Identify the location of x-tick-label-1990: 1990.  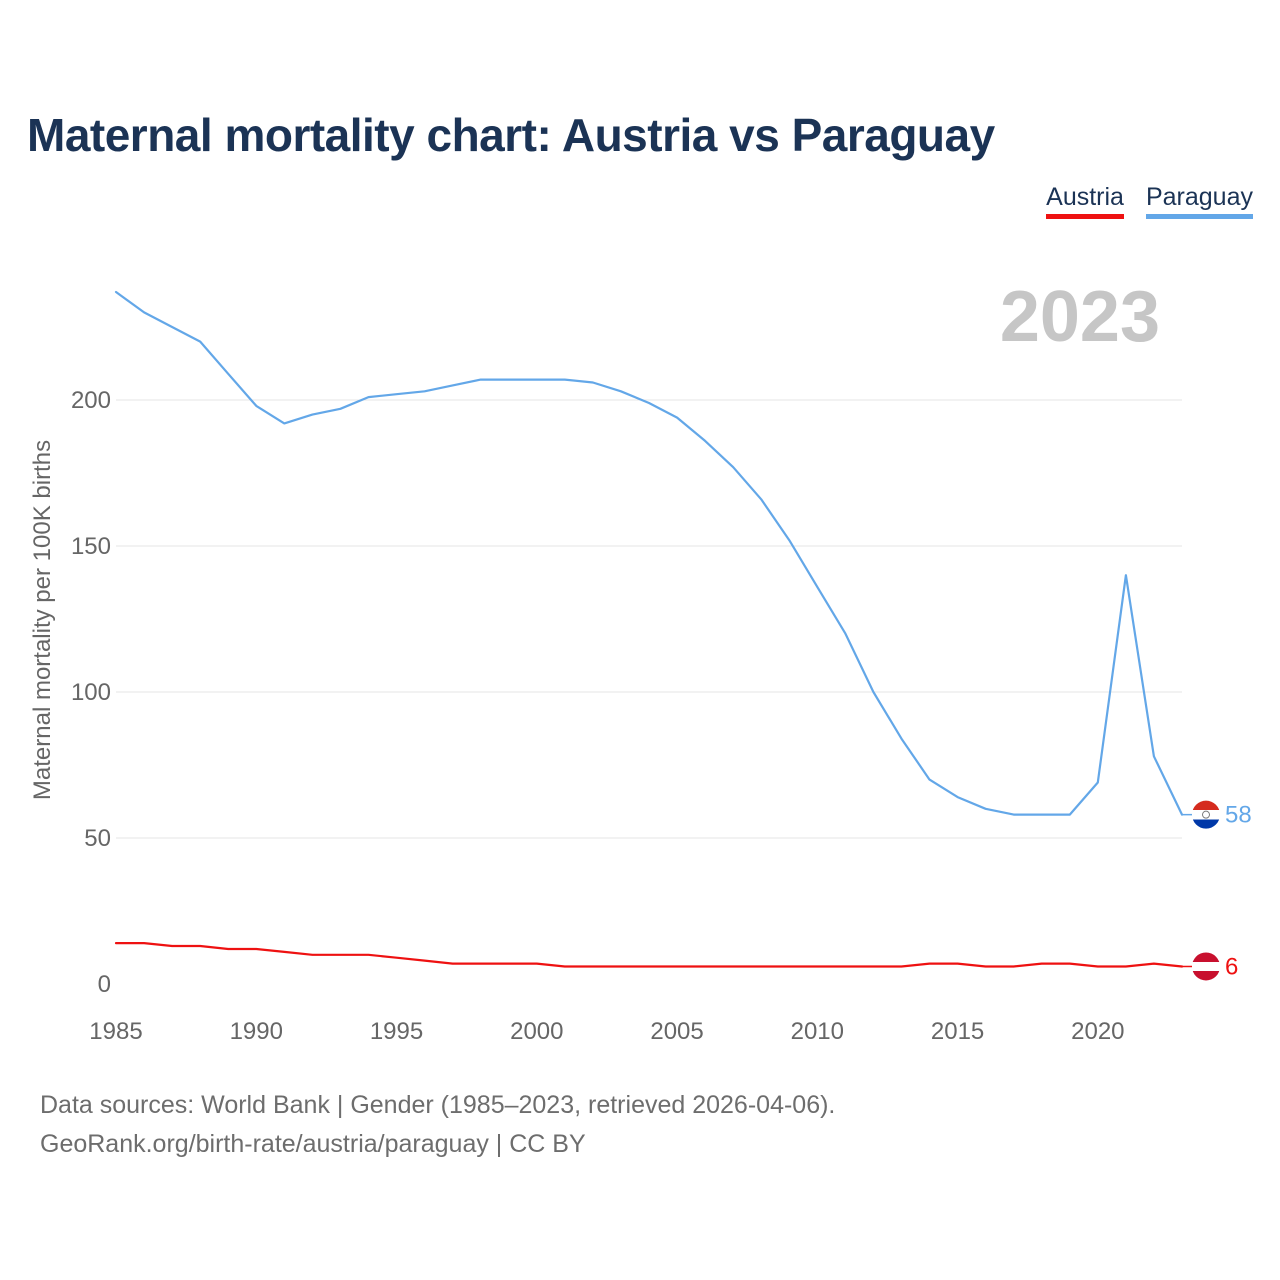
(256, 1031).